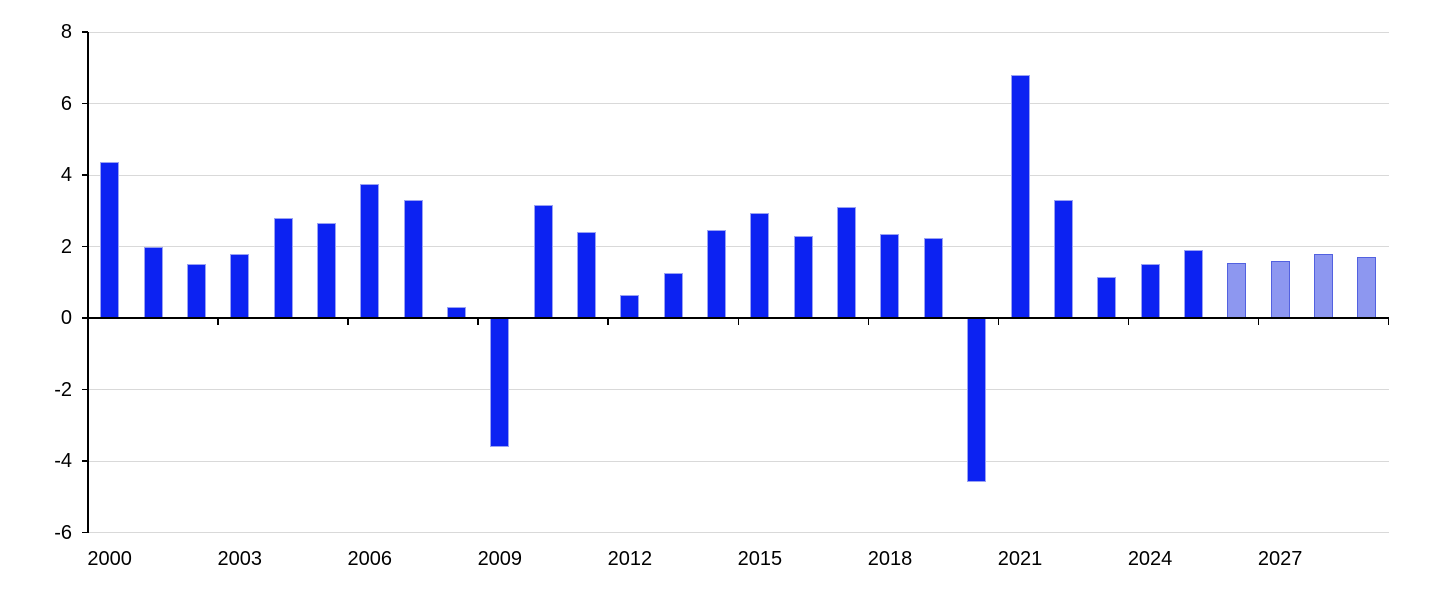 The height and width of the screenshot is (591, 1445). I want to click on x-axis-tick-label: 2024, so click(1150, 559).